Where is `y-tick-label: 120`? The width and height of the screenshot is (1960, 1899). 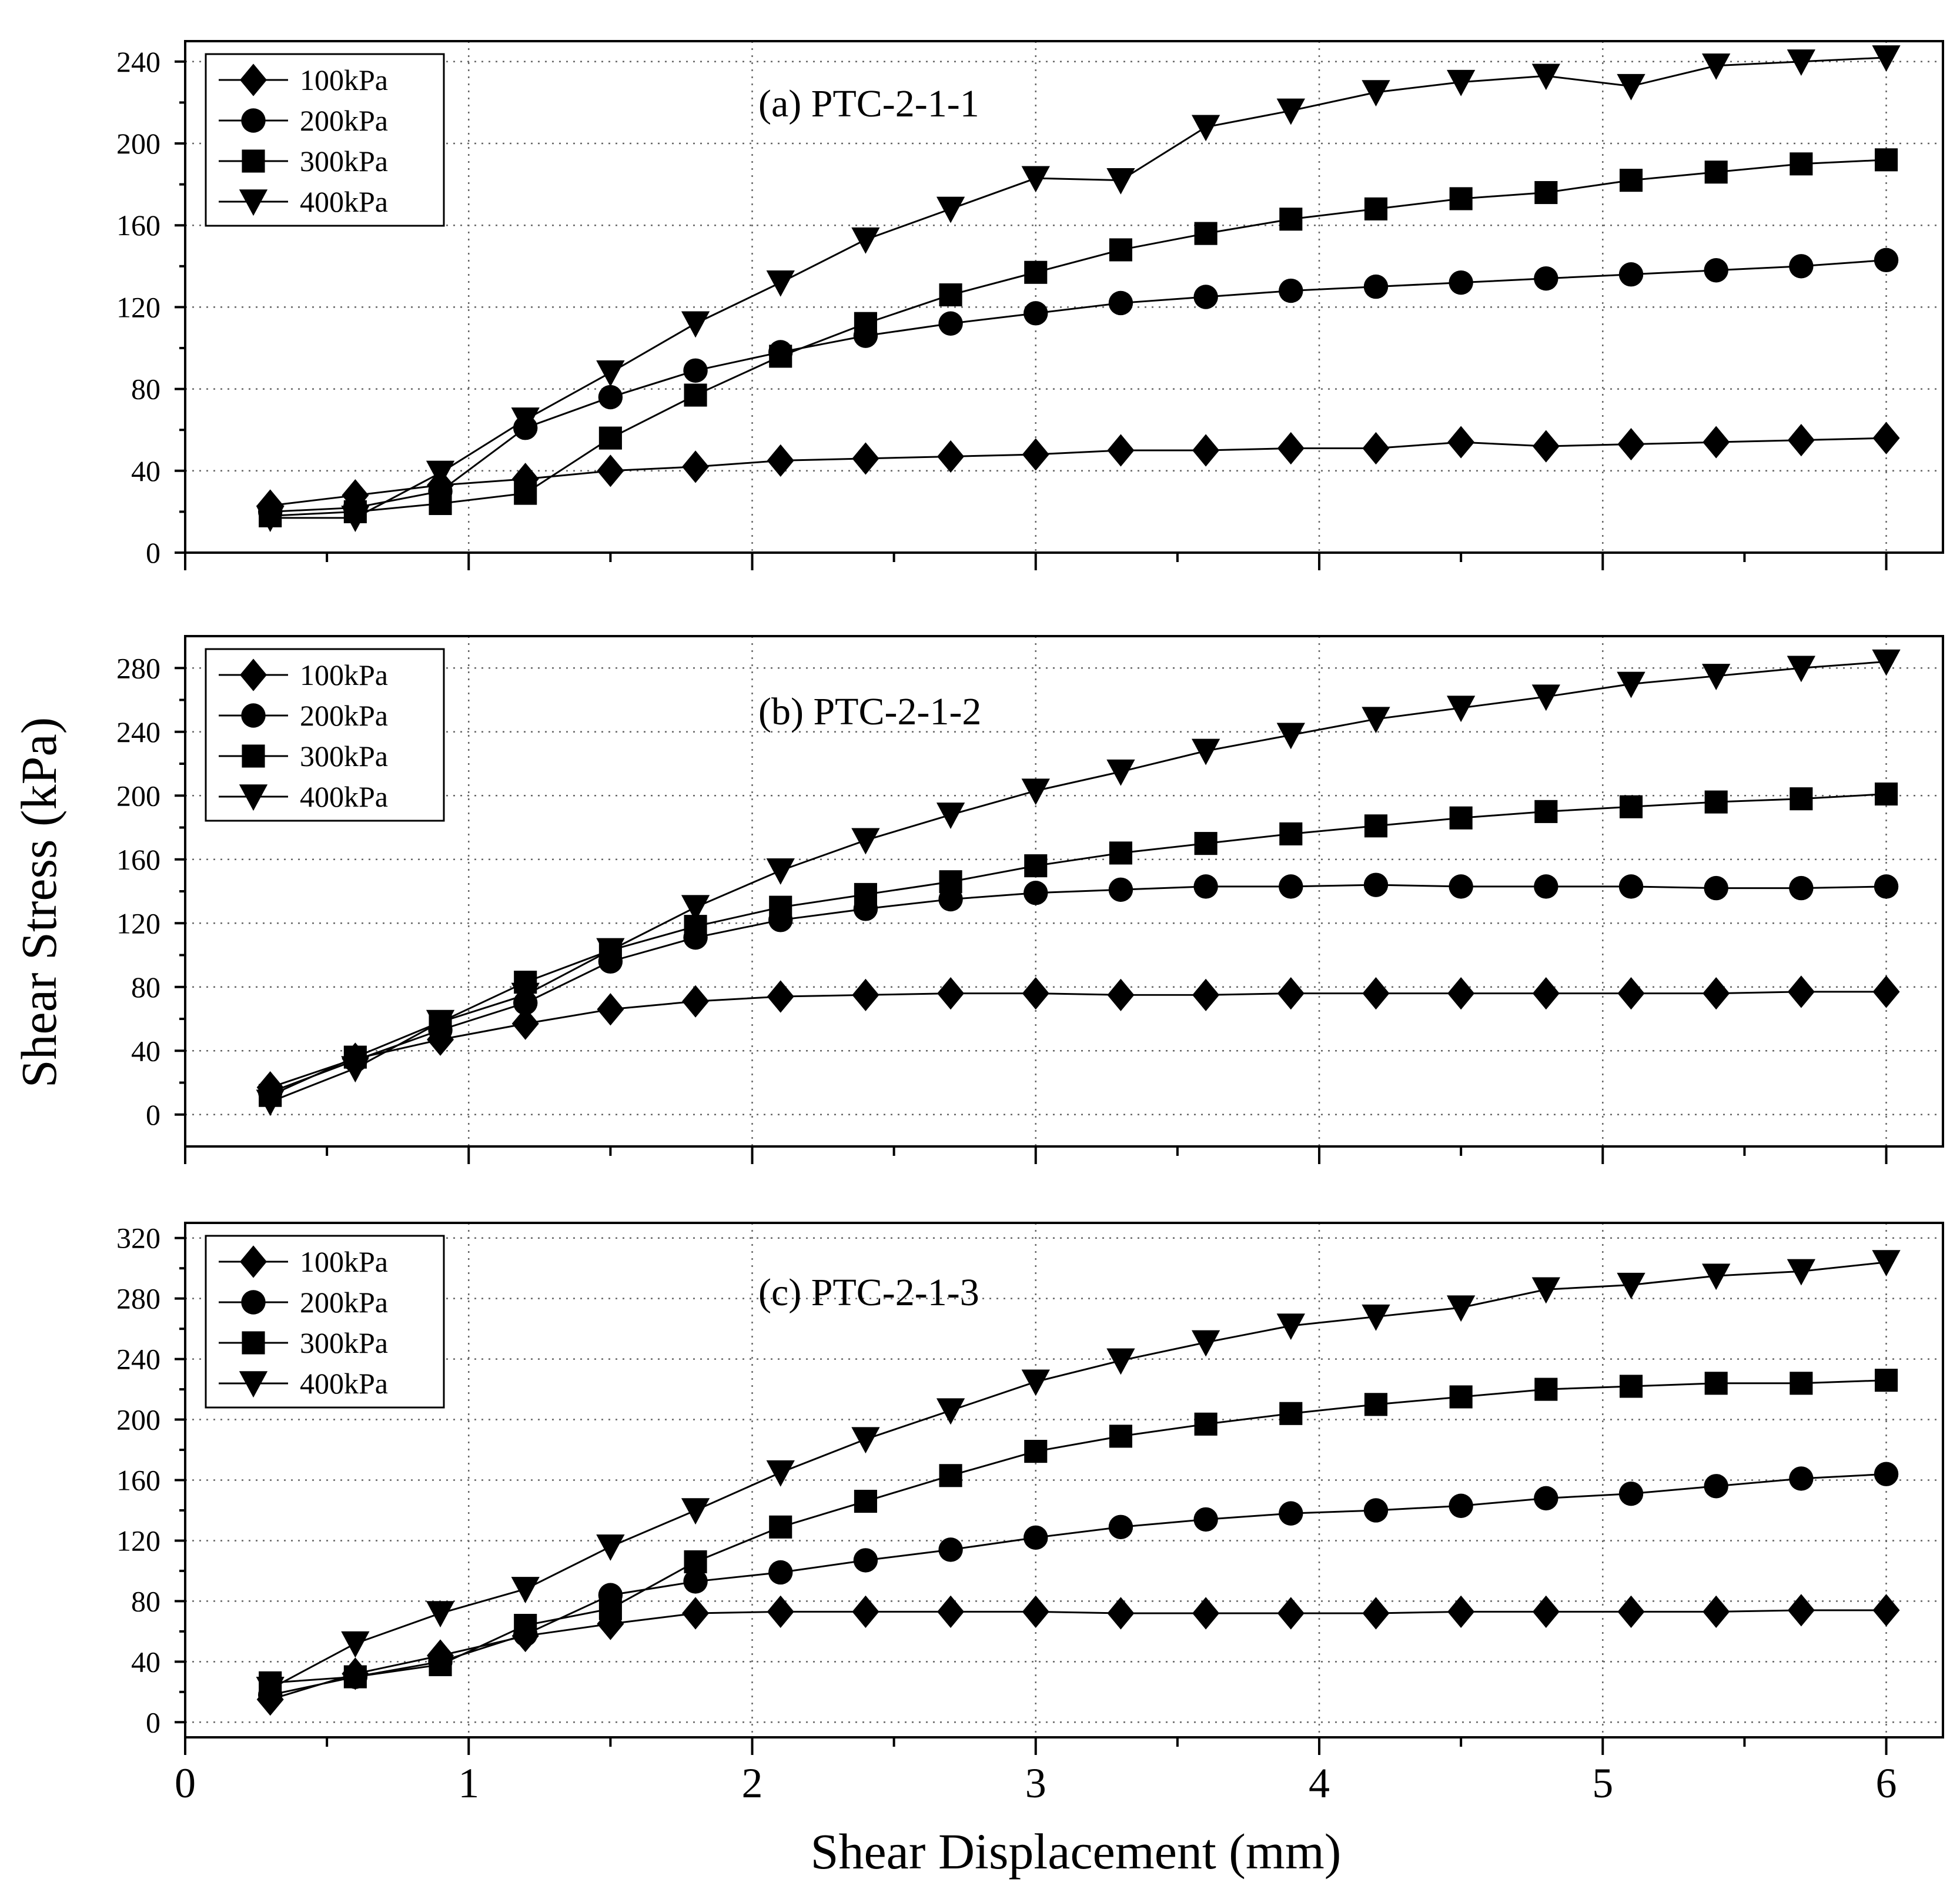
y-tick-label: 120 is located at coordinates (138, 924).